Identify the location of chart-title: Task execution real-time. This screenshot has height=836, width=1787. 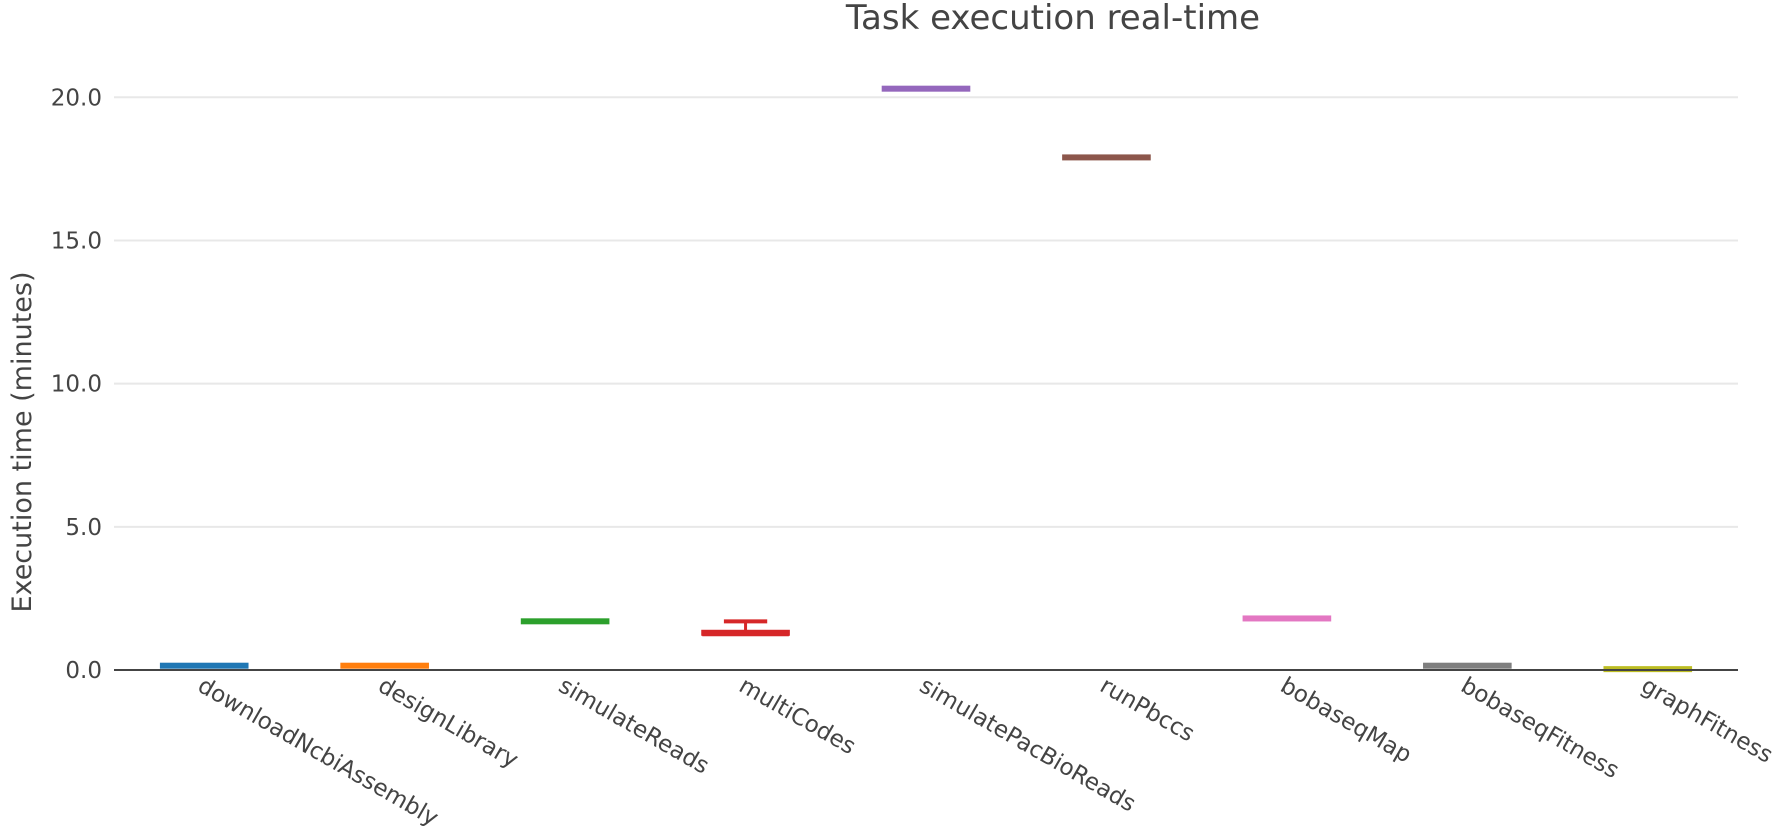
(1052, 19).